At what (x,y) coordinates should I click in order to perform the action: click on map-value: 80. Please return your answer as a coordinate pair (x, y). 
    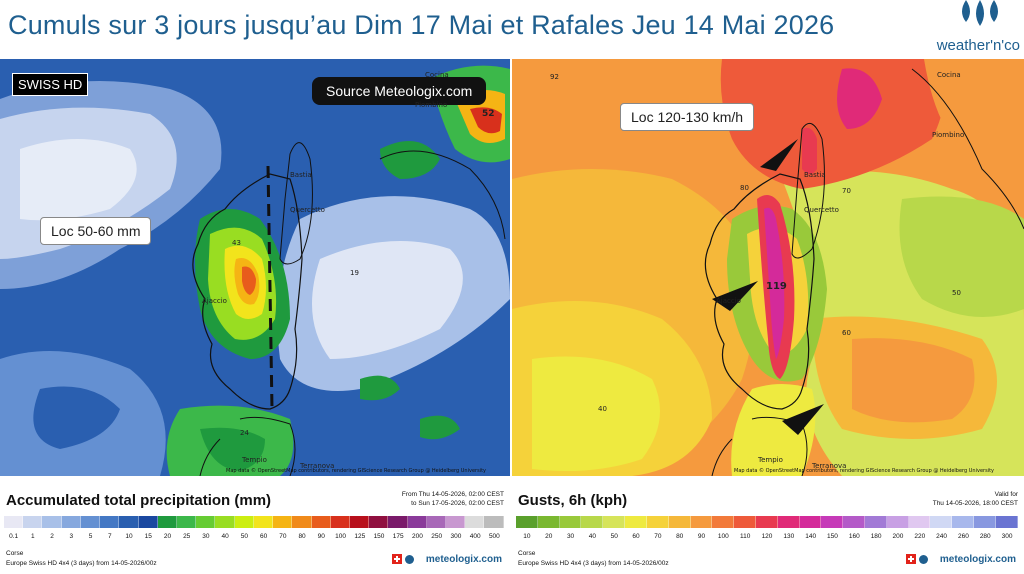
    Looking at the image, I should click on (744, 188).